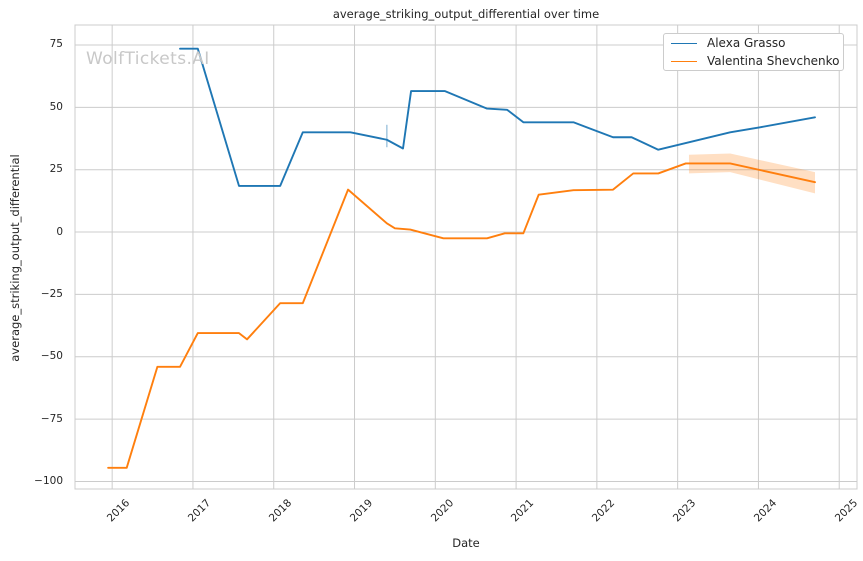  Describe the element at coordinates (466, 543) in the screenshot. I see `x-axis-label: Date` at that location.